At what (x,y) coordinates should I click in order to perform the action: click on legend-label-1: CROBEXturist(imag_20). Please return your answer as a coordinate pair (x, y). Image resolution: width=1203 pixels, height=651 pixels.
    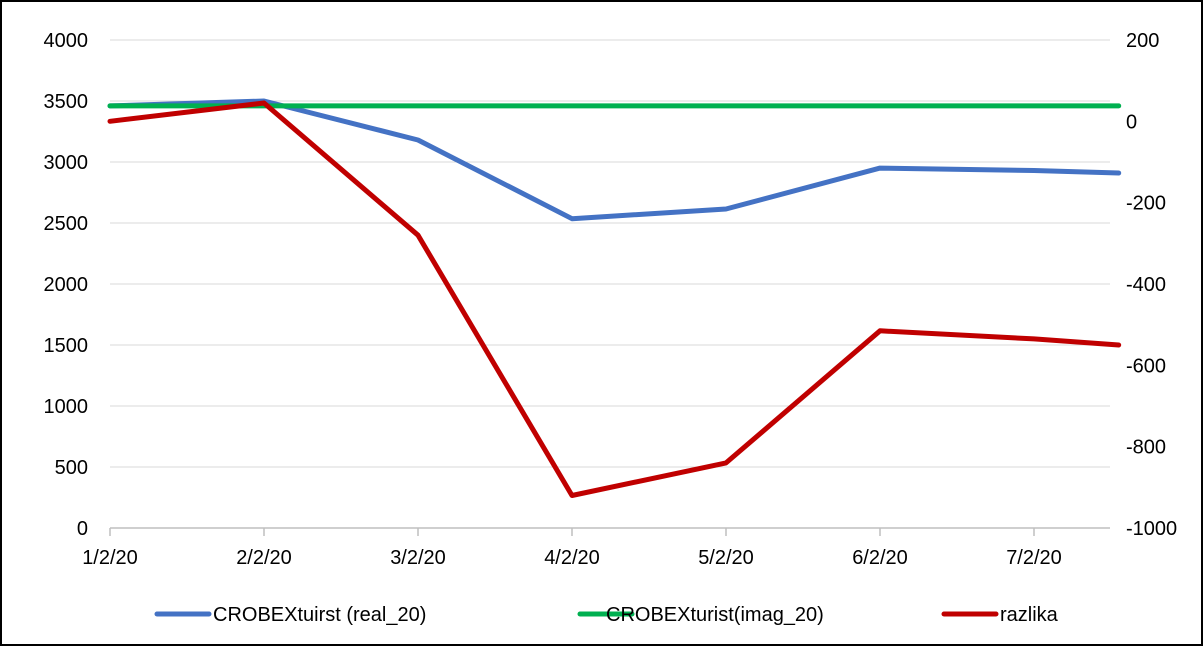
    Looking at the image, I should click on (715, 615).